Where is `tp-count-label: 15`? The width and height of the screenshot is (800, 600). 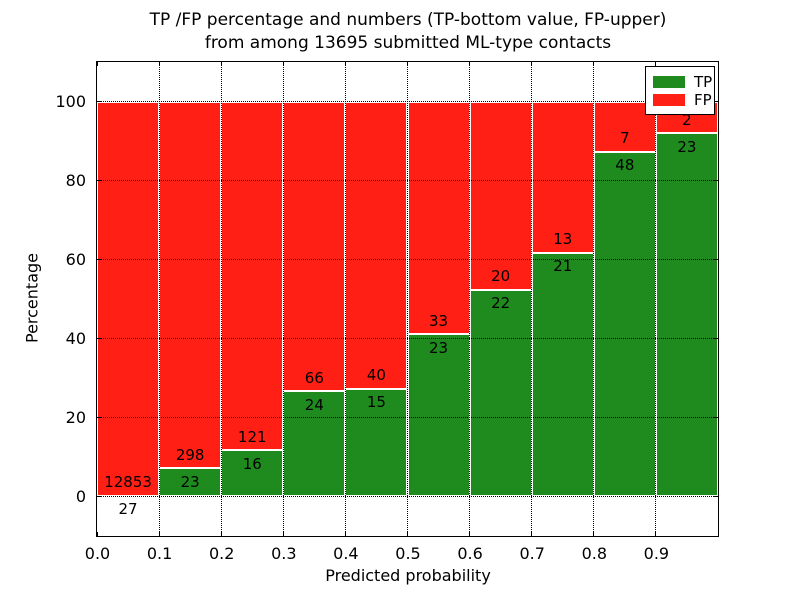
tp-count-label: 15 is located at coordinates (376, 402).